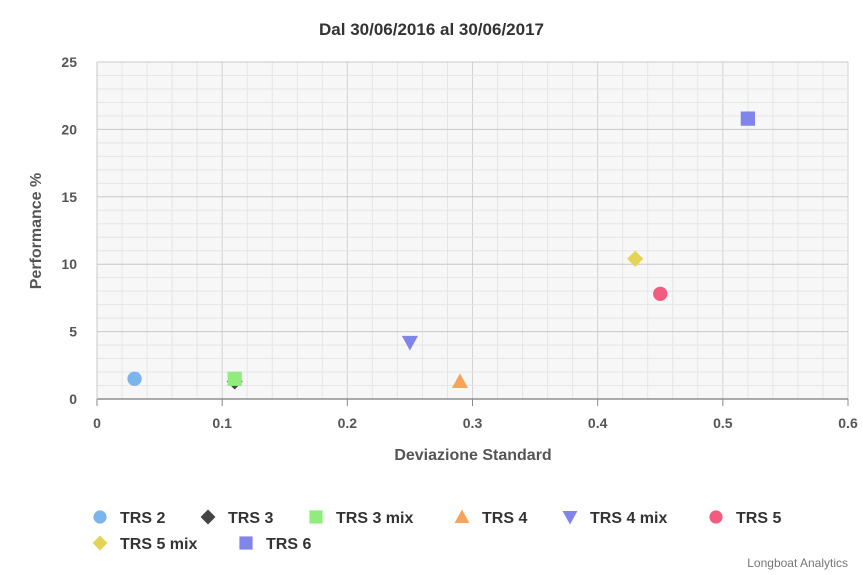  What do you see at coordinates (69, 197) in the screenshot?
I see `y-tick-label: 15` at bounding box center [69, 197].